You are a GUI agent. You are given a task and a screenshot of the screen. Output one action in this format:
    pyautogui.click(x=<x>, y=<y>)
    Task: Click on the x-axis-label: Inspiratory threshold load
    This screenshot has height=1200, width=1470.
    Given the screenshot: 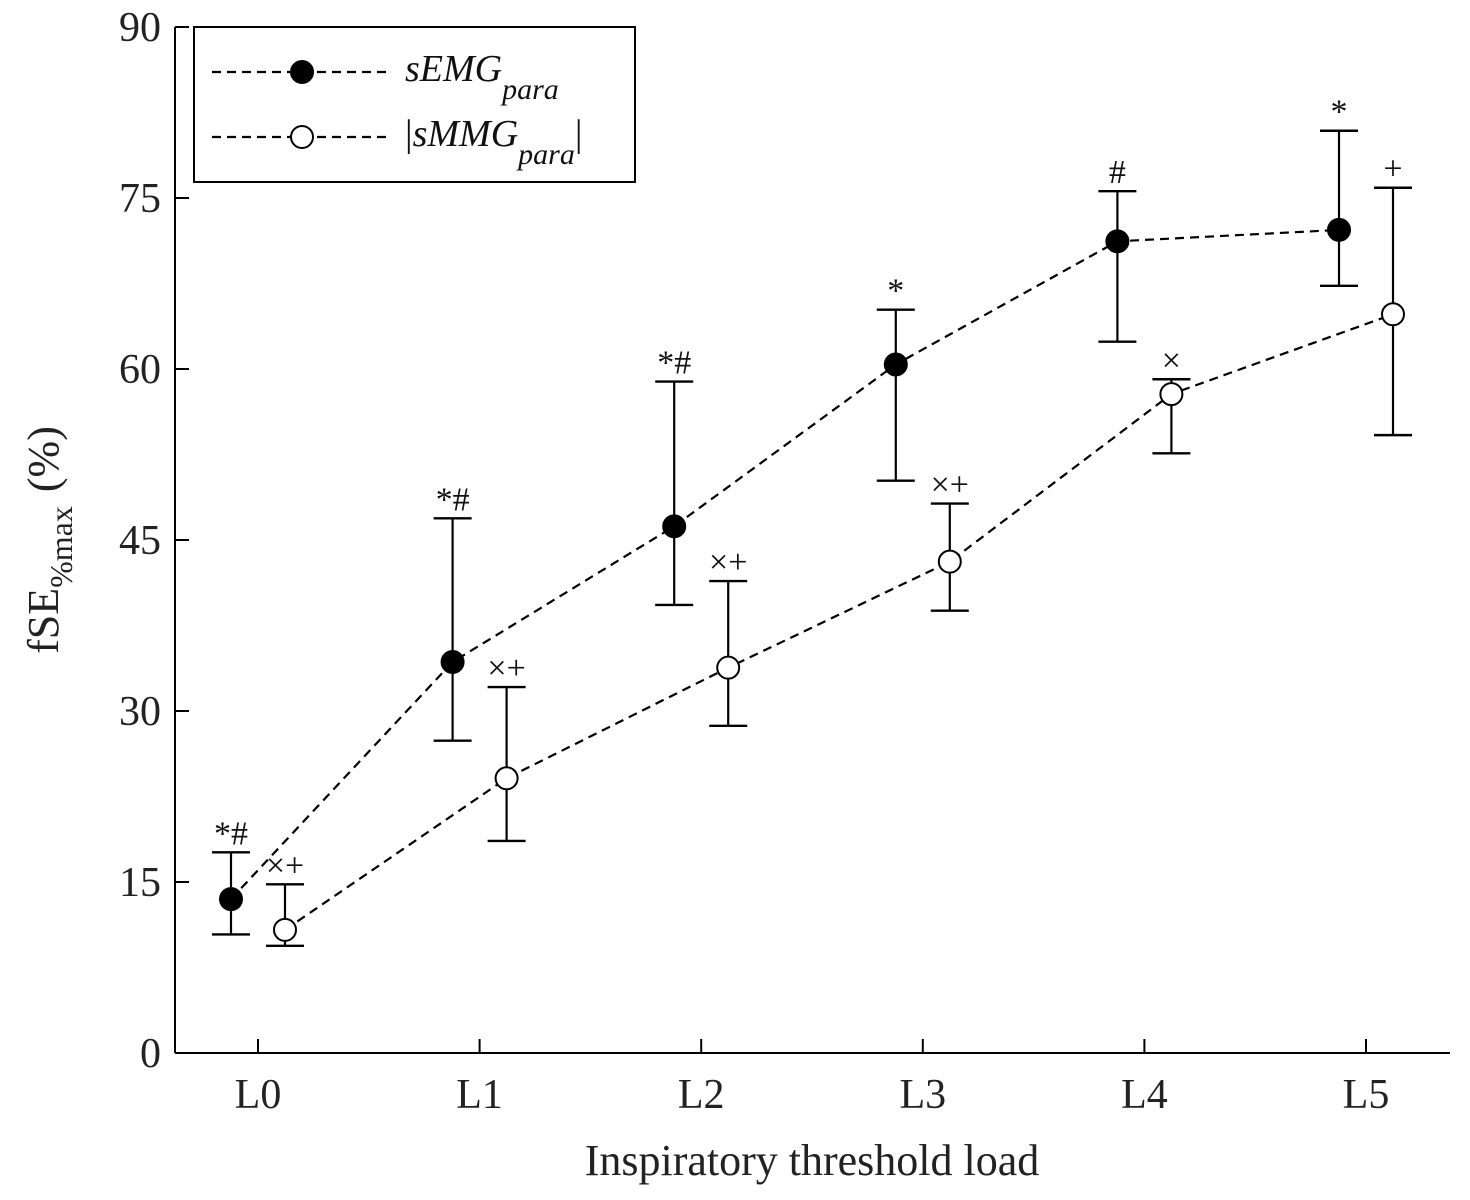 What is the action you would take?
    pyautogui.click(x=812, y=1160)
    